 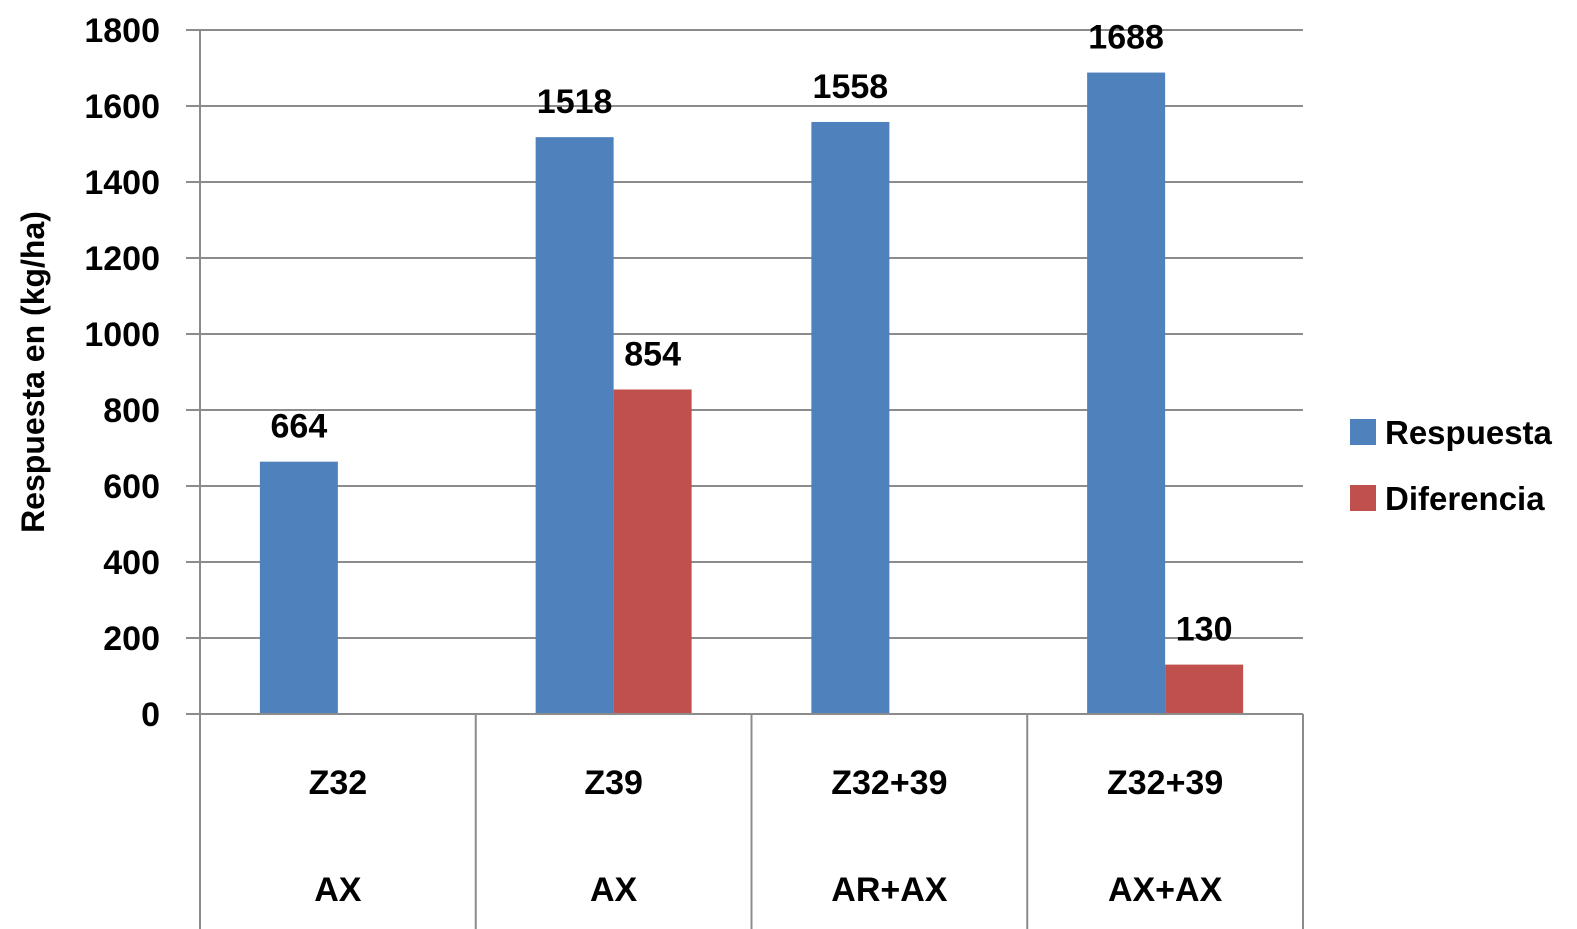 I want to click on y-tick-label: 1000, so click(x=122, y=335).